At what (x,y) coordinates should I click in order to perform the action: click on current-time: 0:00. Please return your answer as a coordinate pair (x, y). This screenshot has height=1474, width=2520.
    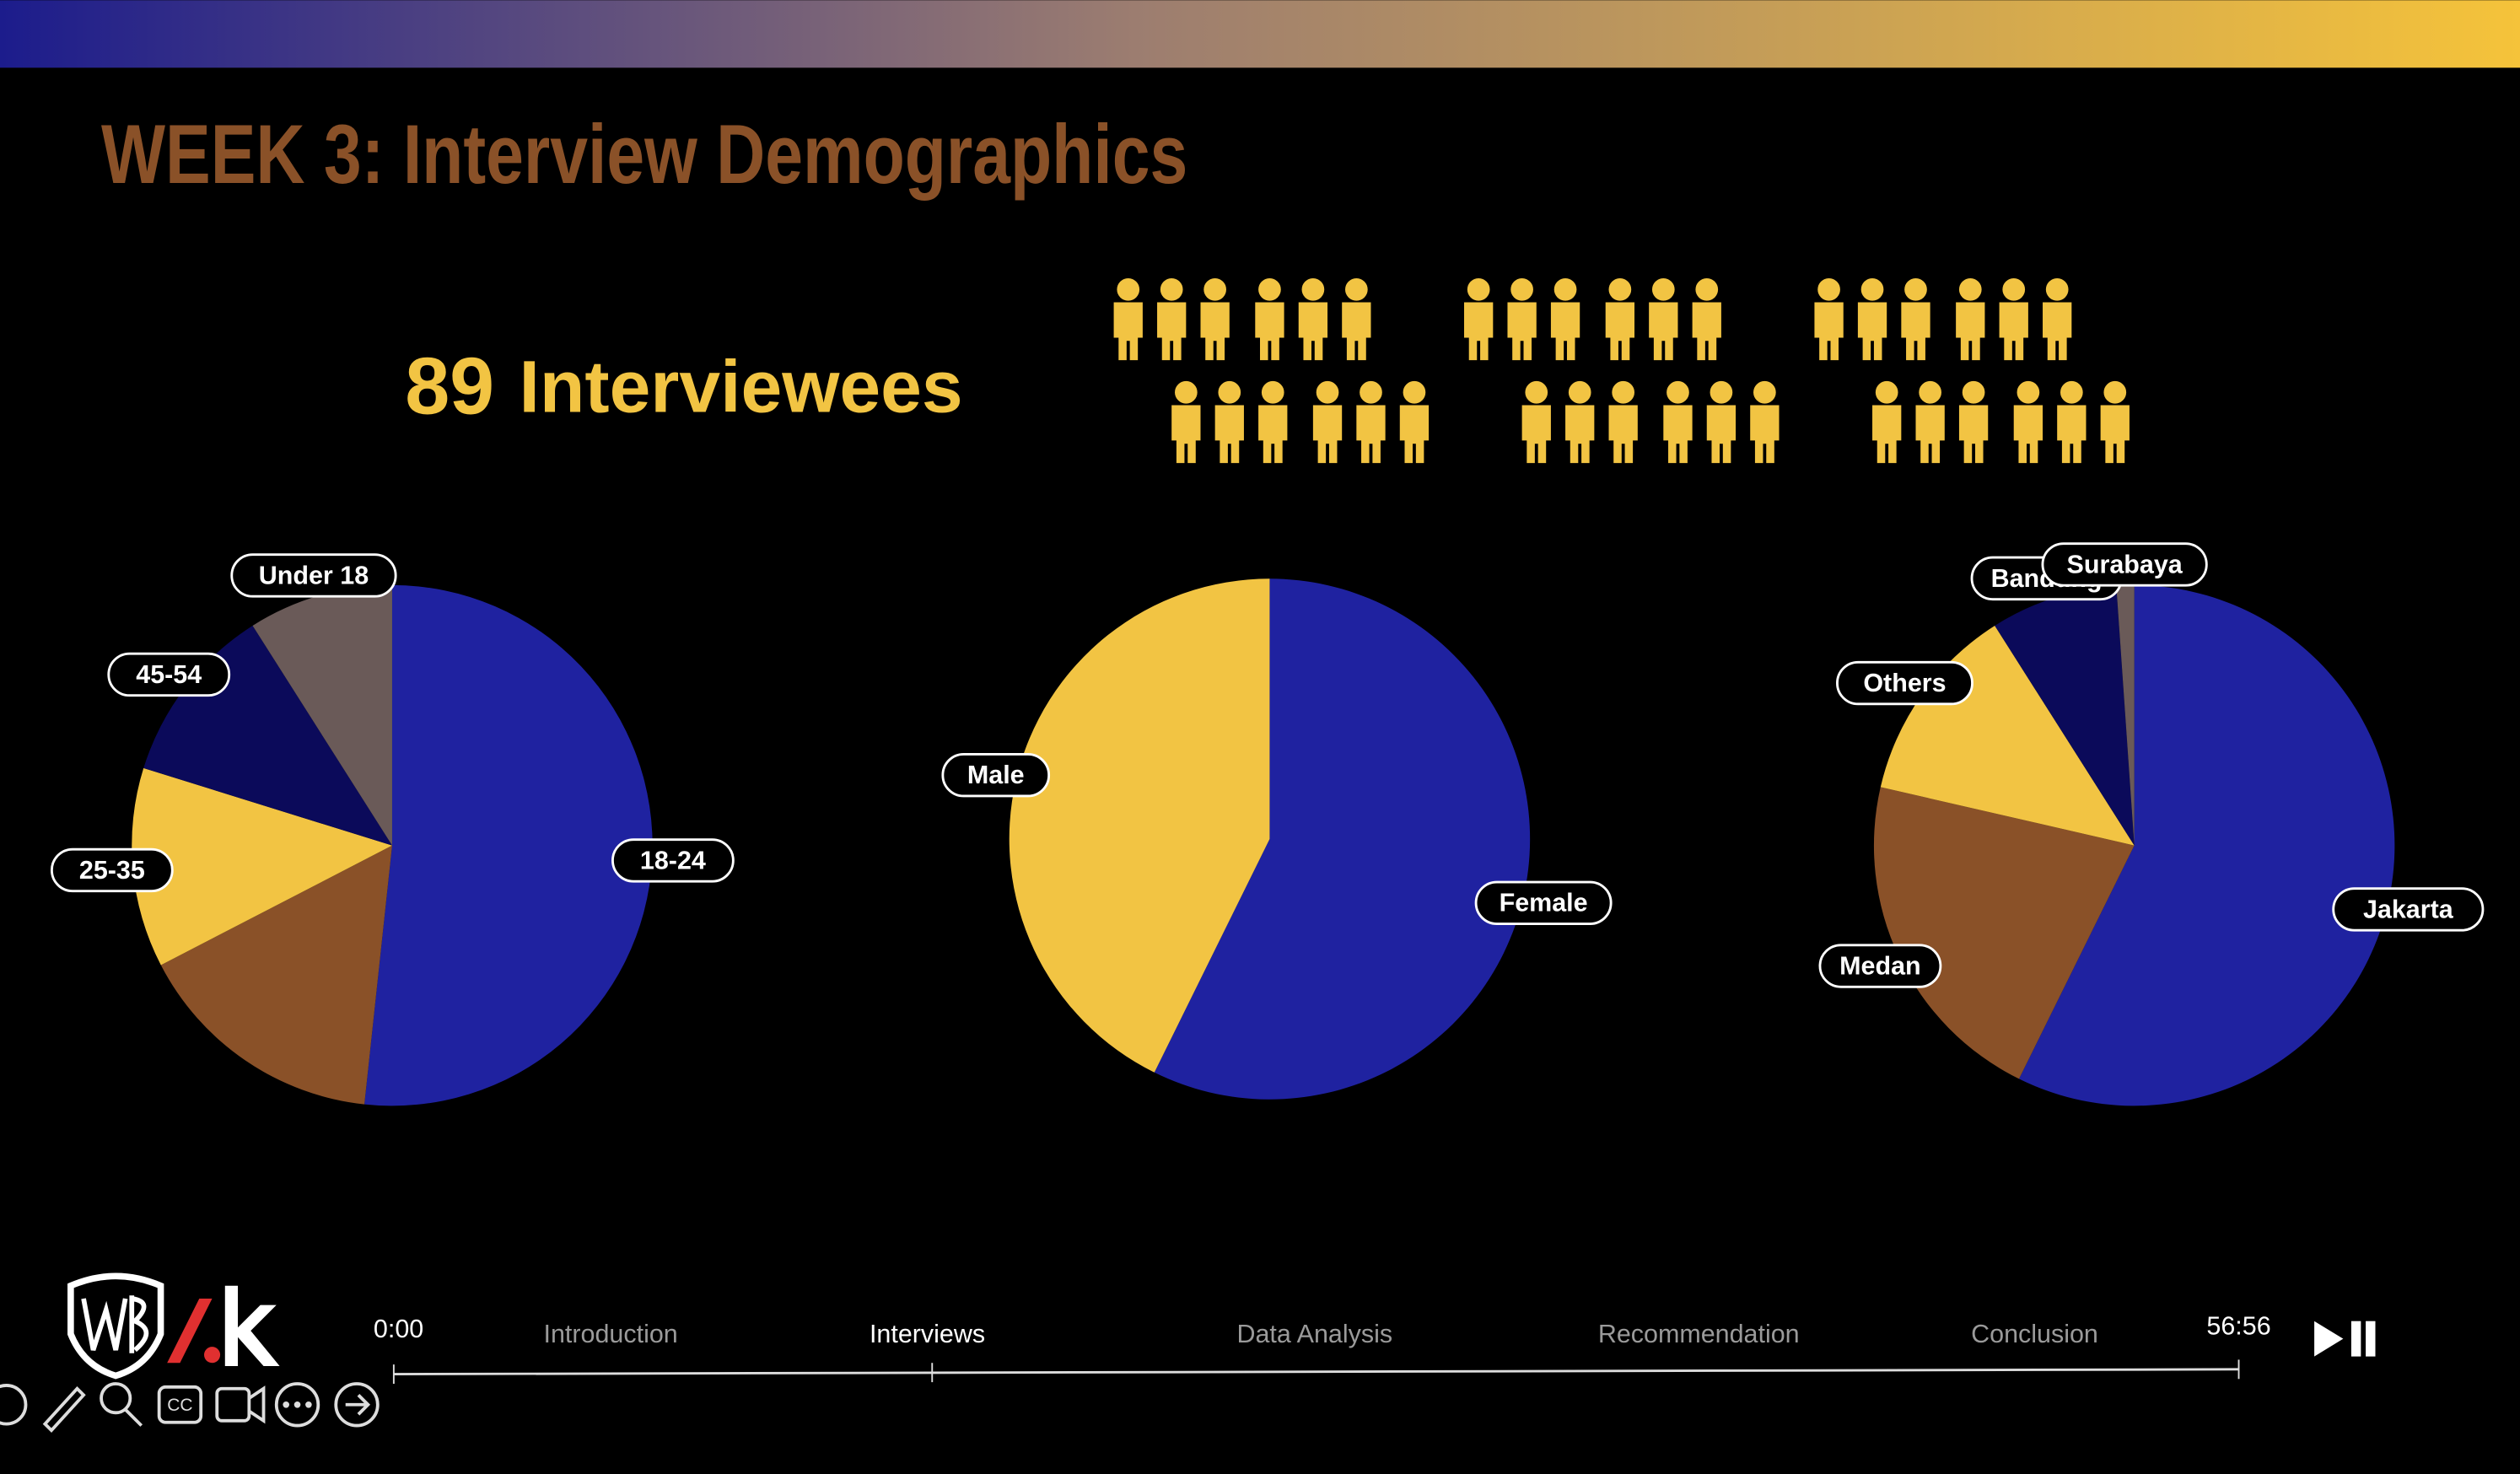
    Looking at the image, I should click on (399, 1329).